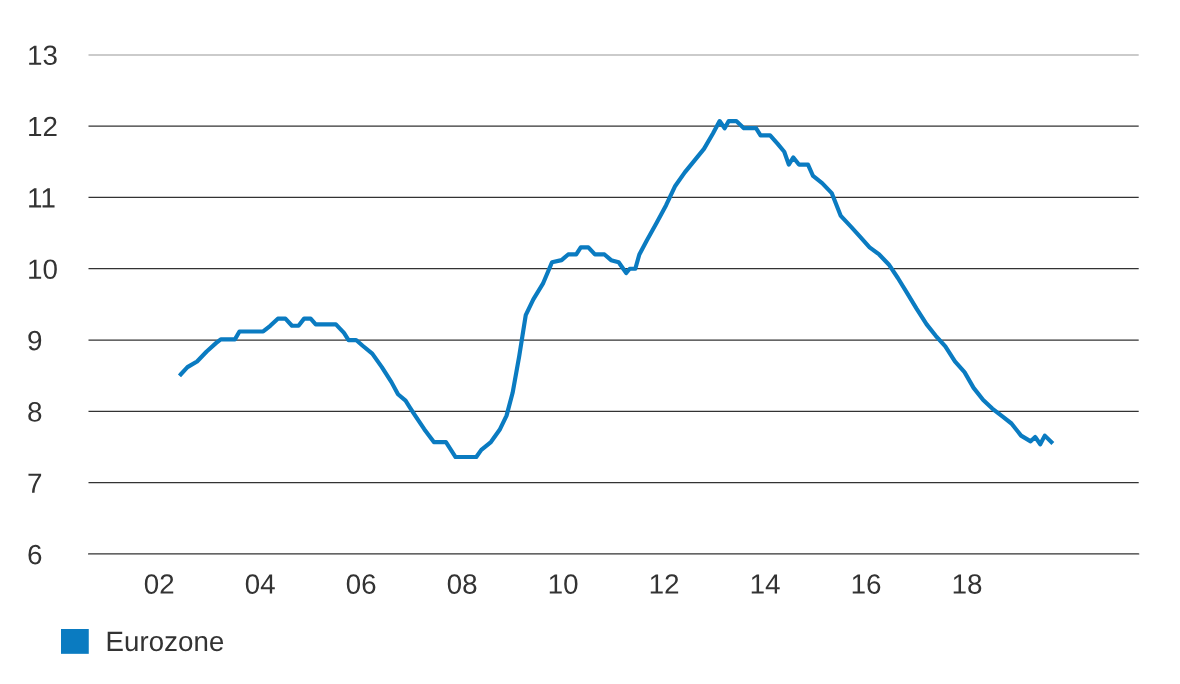  I want to click on y-tick-label: 11, so click(42, 198).